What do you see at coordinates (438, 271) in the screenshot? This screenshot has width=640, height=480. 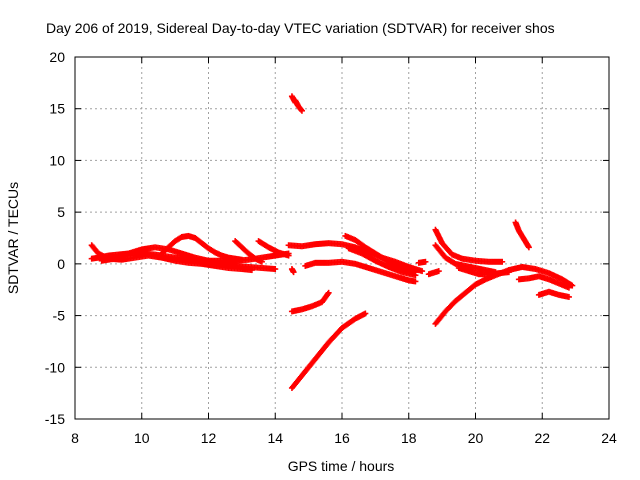 I see `data-point-s20` at bounding box center [438, 271].